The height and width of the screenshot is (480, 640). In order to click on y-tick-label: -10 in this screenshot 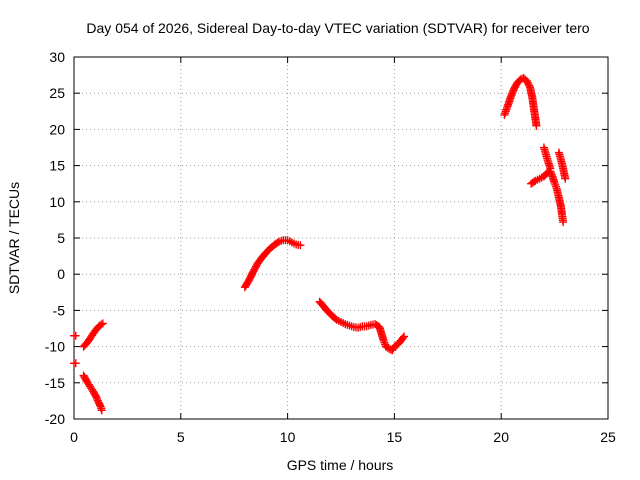, I will do `click(55, 347)`.